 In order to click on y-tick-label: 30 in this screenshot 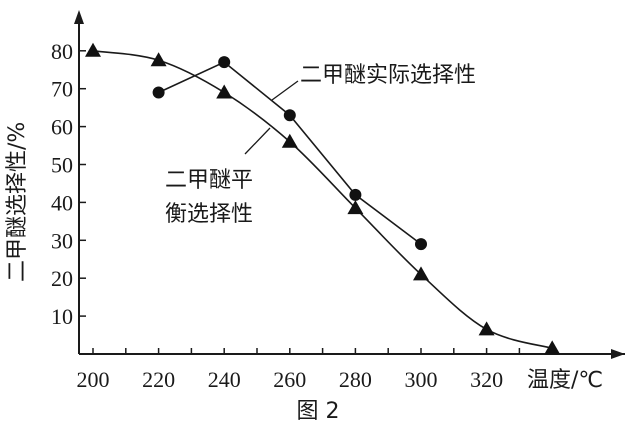, I will do `click(62, 240)`.